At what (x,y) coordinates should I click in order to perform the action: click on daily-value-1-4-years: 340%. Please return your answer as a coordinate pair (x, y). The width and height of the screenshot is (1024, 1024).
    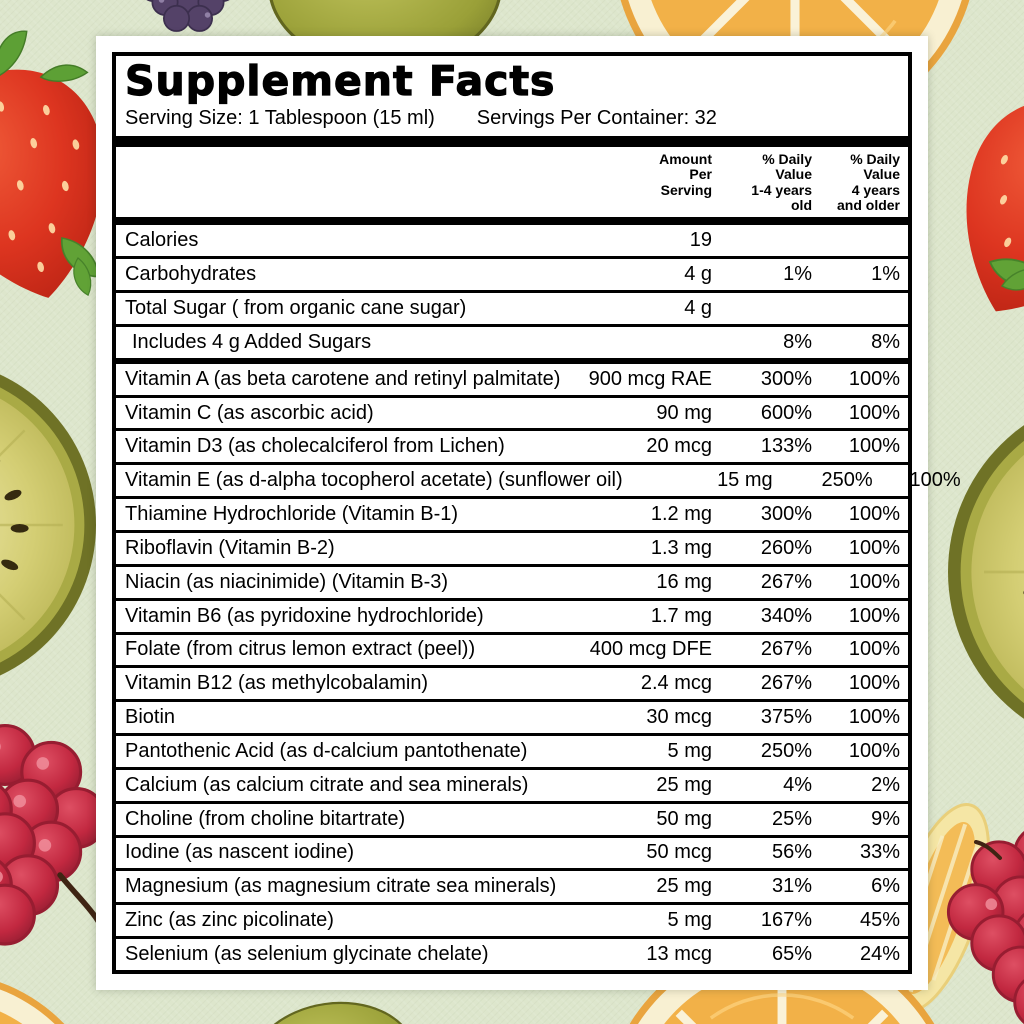
    Looking at the image, I should click on (786, 615).